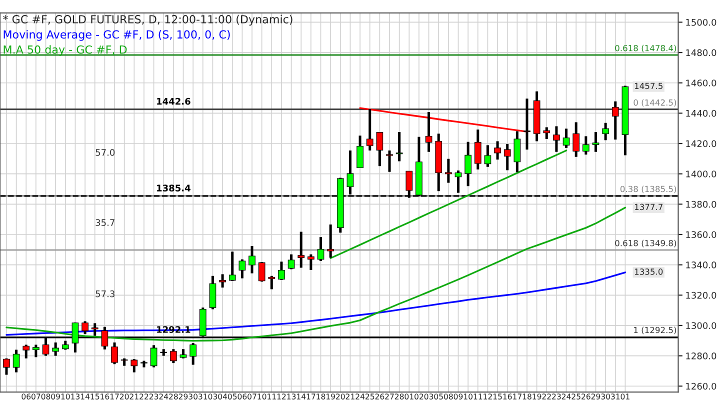 This screenshot has height=405, width=720. What do you see at coordinates (701, 204) in the screenshot?
I see `y-tick-label: 1380.0` at bounding box center [701, 204].